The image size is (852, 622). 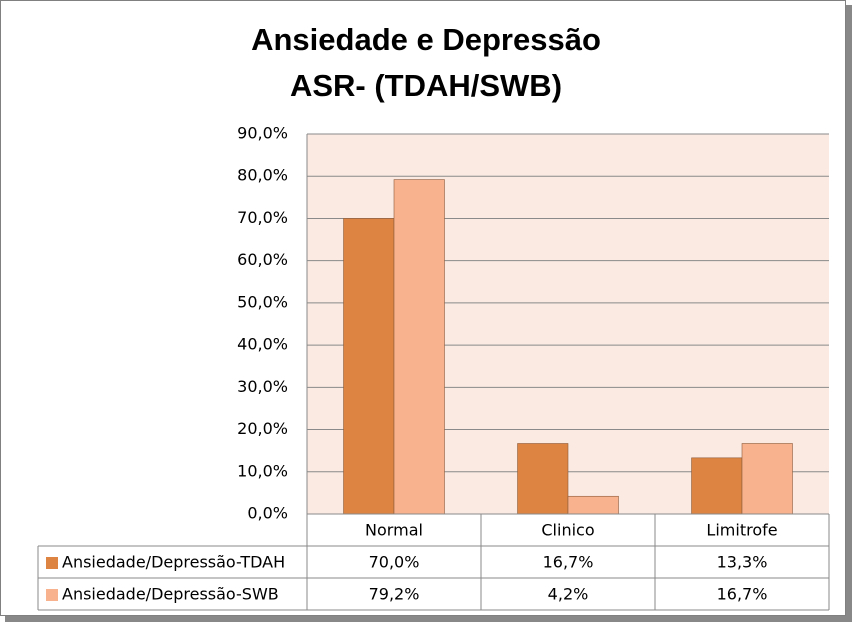 I want to click on data-label: 70,0%, so click(x=394, y=562).